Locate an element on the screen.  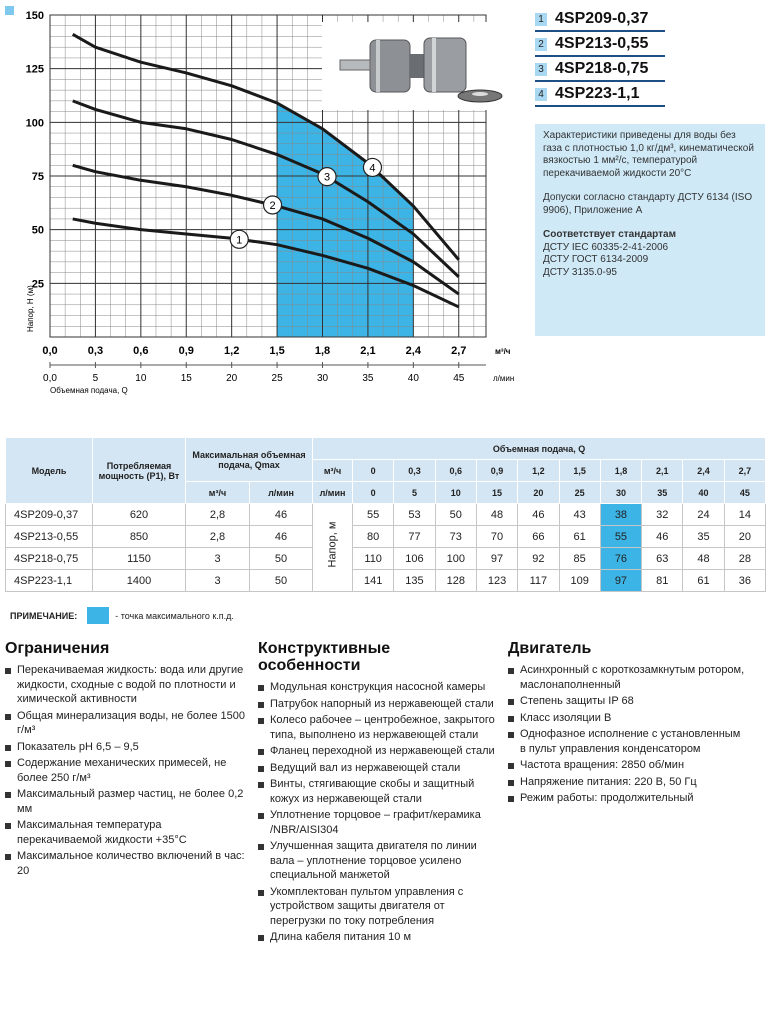
x-tick-label: 1,5 is located at coordinates (276, 351).